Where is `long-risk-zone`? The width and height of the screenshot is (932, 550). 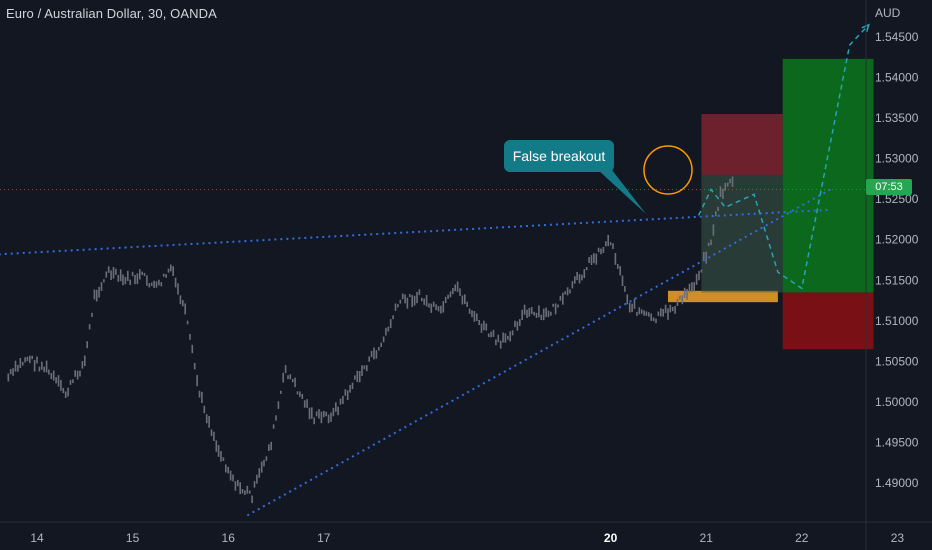 long-risk-zone is located at coordinates (828, 321).